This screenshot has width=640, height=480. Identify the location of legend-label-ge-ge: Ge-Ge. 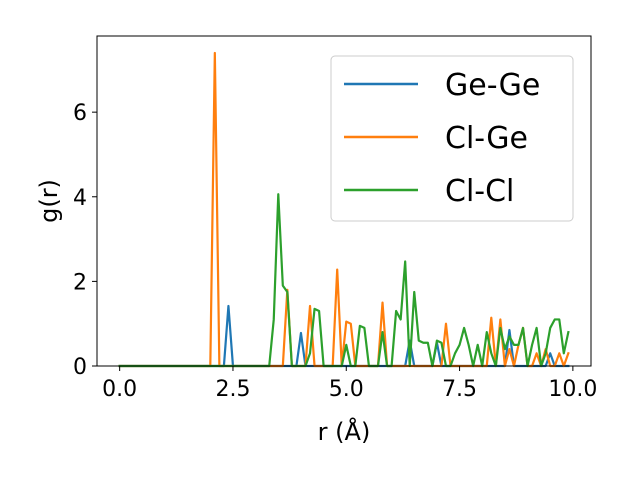
(492, 85).